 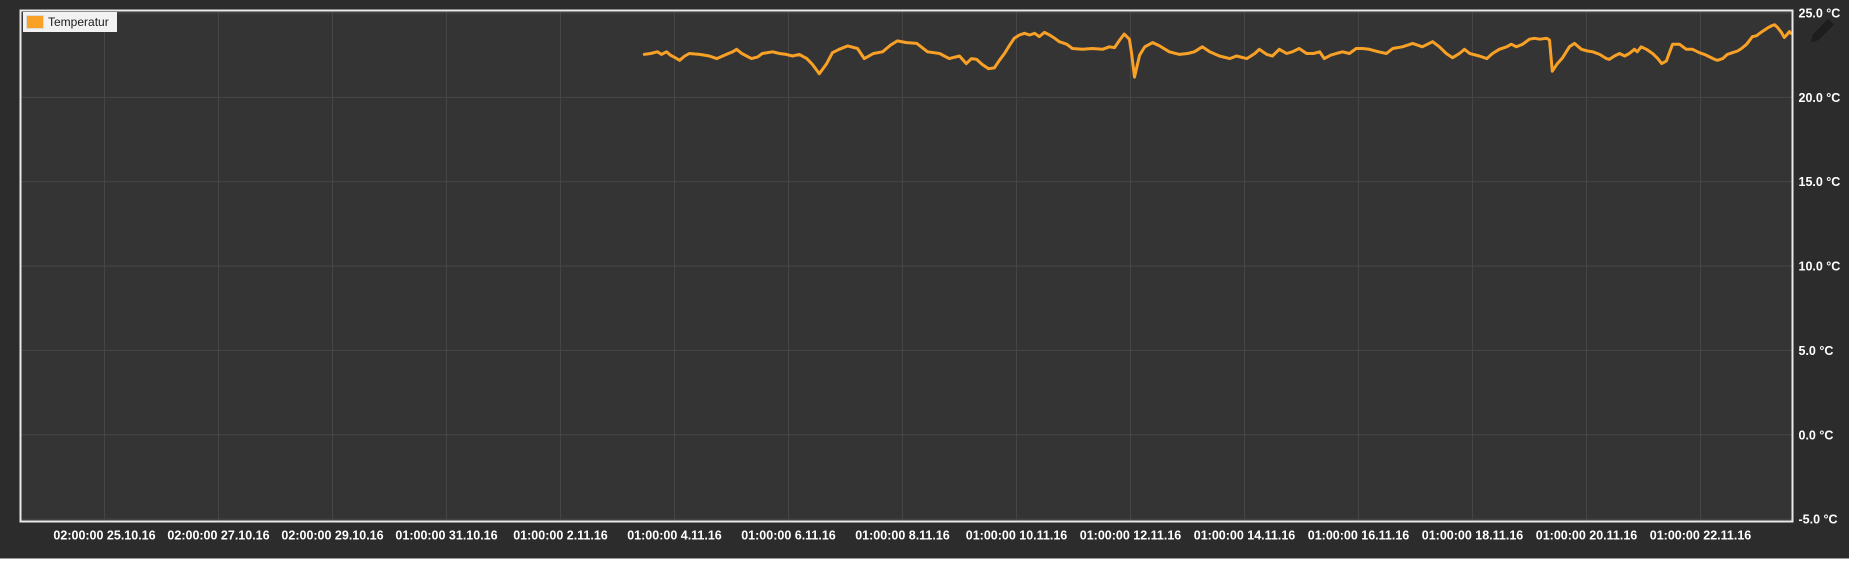 What do you see at coordinates (788, 536) in the screenshot?
I see `x-axis-tick-label: 01:00:00 6.11.16` at bounding box center [788, 536].